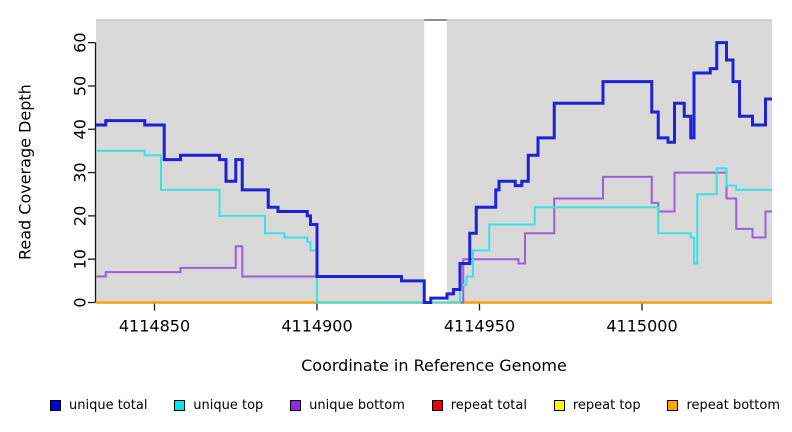 This screenshot has height=432, width=792. Describe the element at coordinates (55, 405) in the screenshot. I see `legend-swatch-unique-total-icon` at that location.